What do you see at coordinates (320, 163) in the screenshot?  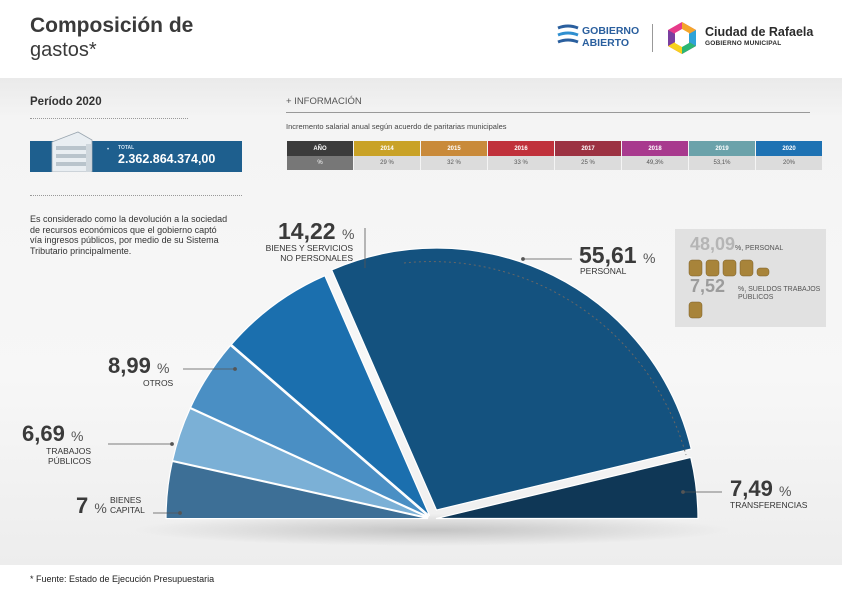 I see `table-value-cell: %` at bounding box center [320, 163].